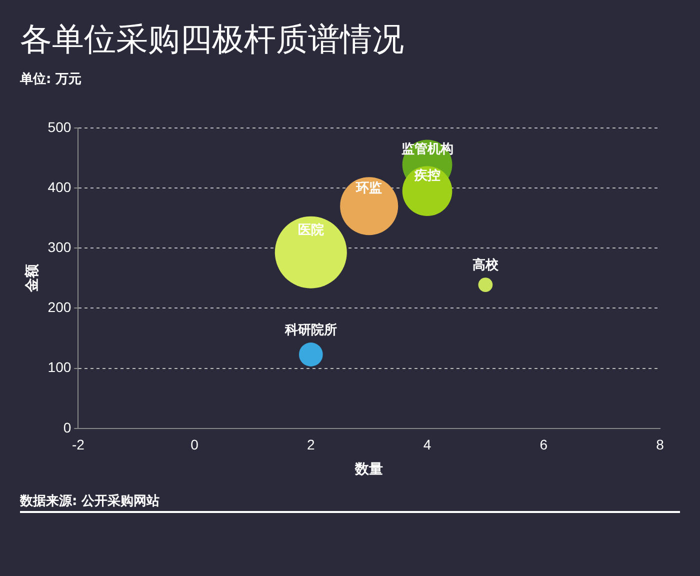 The height and width of the screenshot is (576, 700). I want to click on y-axis-title: 金额, so click(31, 278).